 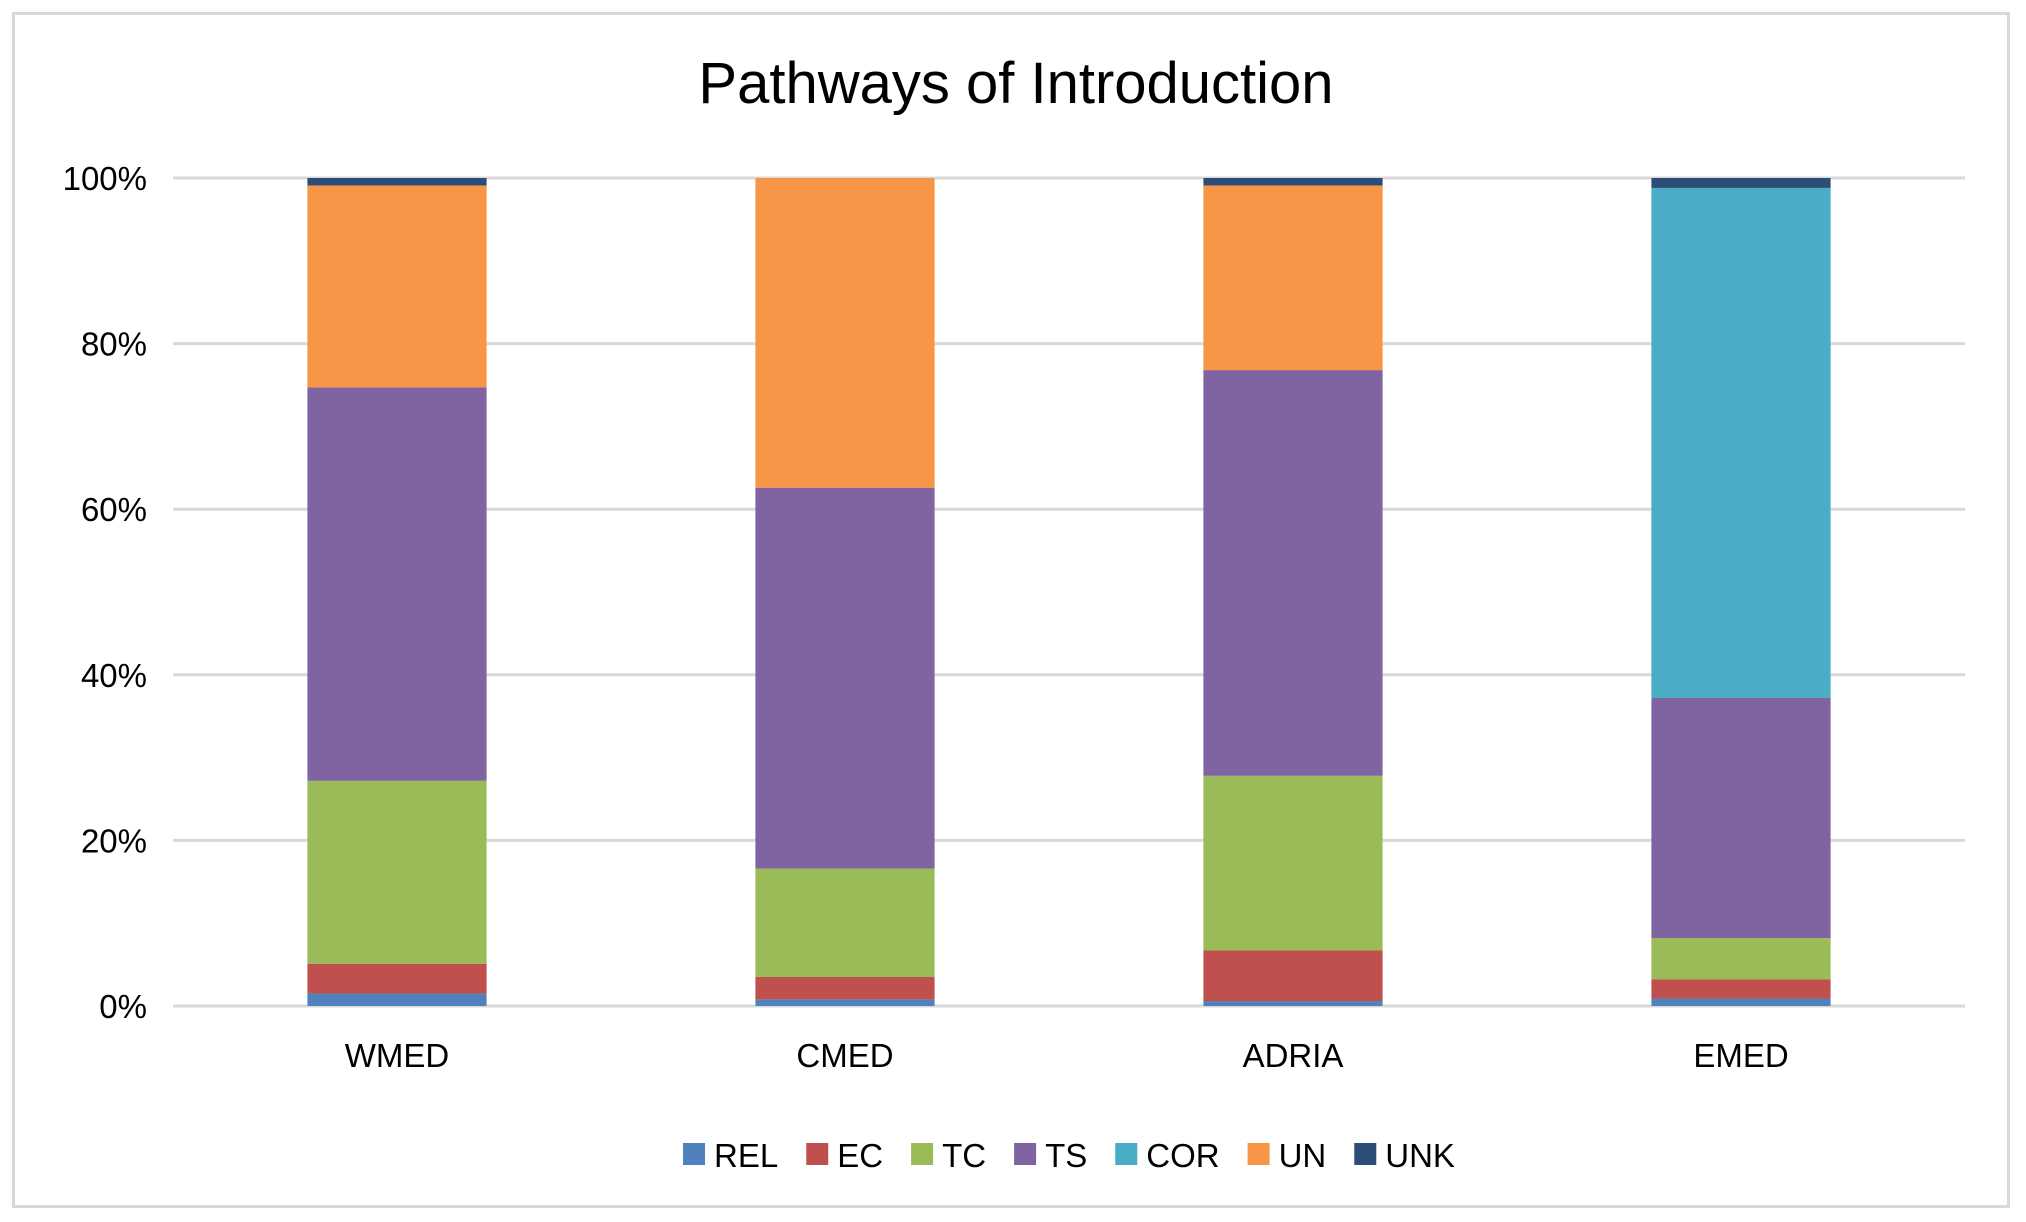 I want to click on bar-wmed-un, so click(x=397, y=286).